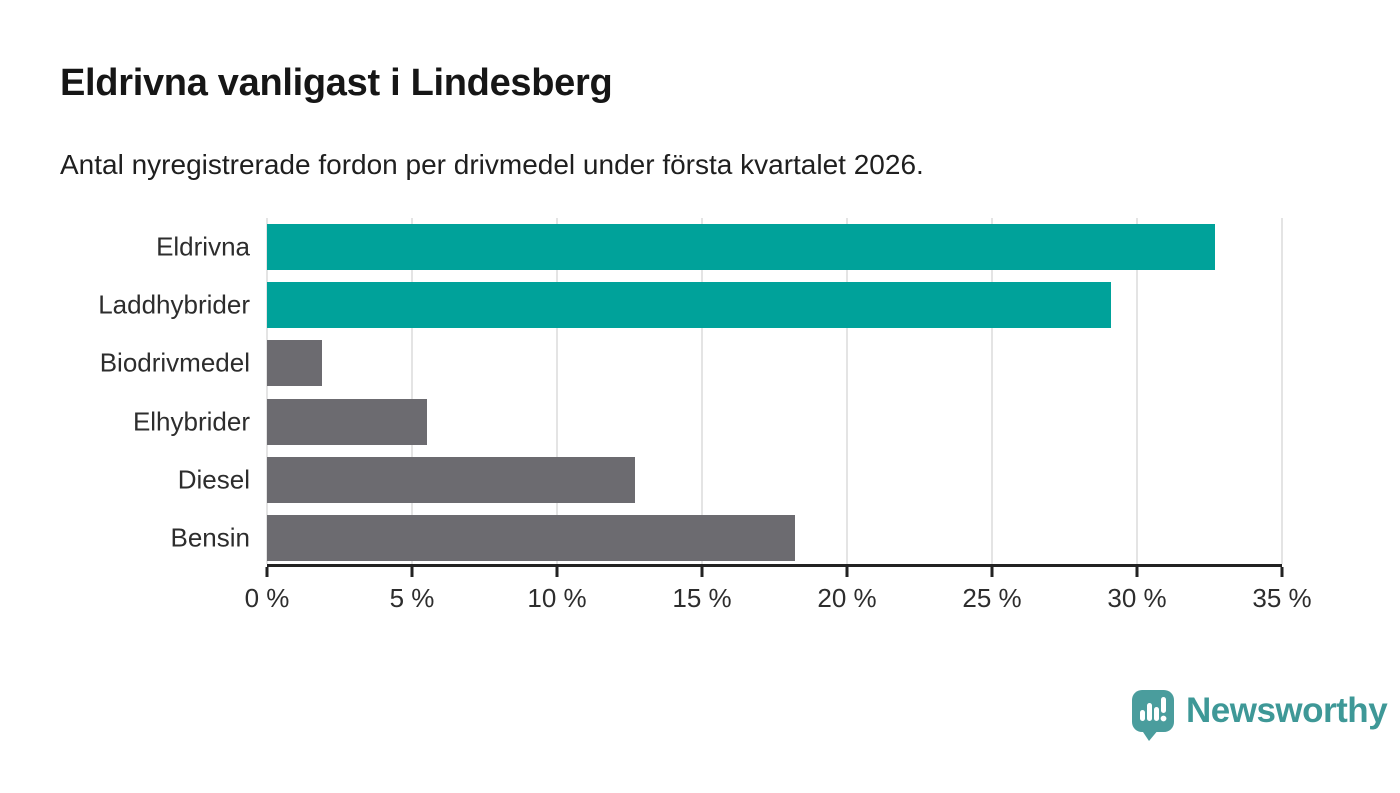 This screenshot has width=1400, height=793. What do you see at coordinates (412, 391) in the screenshot?
I see `gridline-5-percent` at bounding box center [412, 391].